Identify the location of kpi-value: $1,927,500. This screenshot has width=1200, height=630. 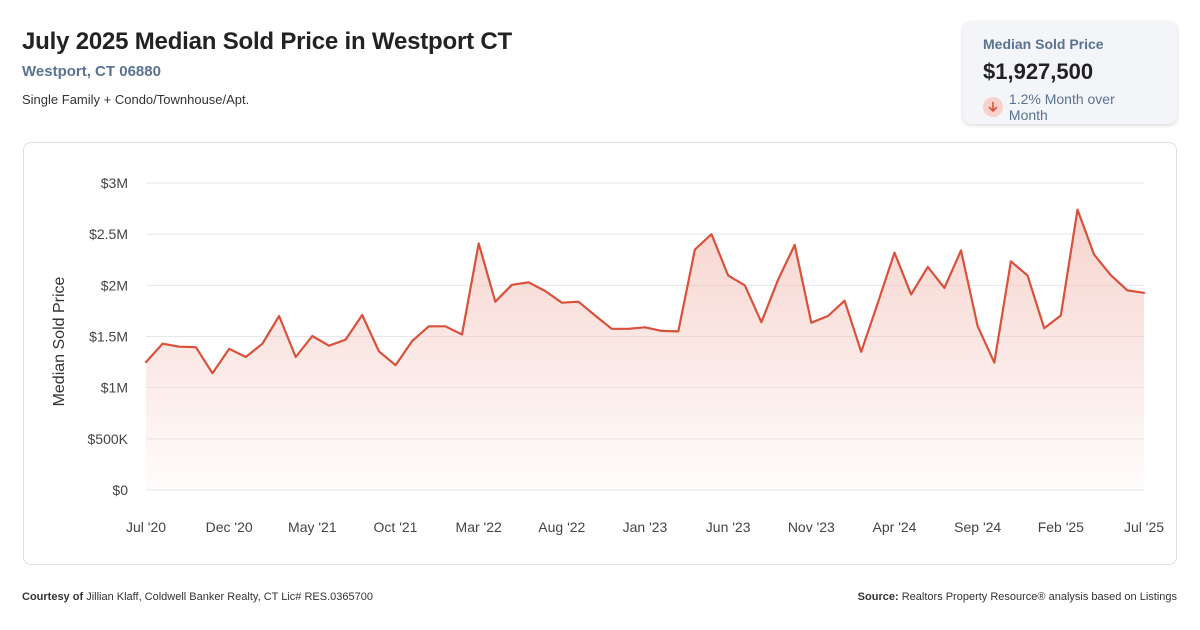
(1038, 71).